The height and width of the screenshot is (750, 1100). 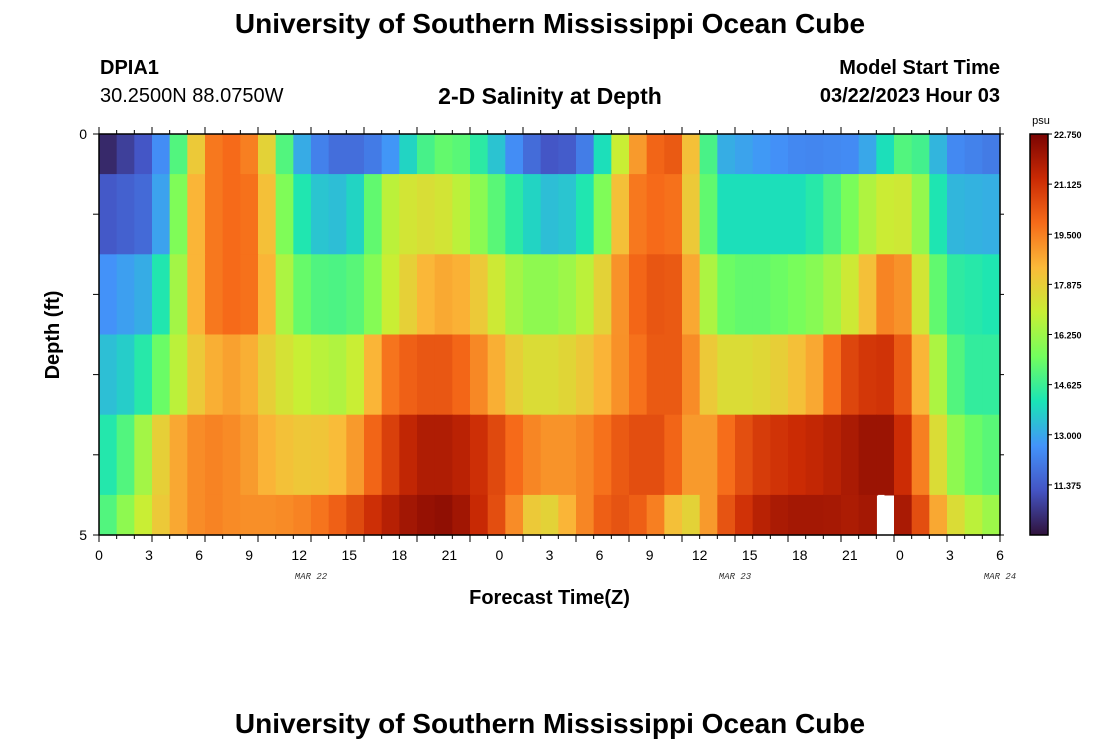 I want to click on x-tick-label: 12, so click(x=299, y=555).